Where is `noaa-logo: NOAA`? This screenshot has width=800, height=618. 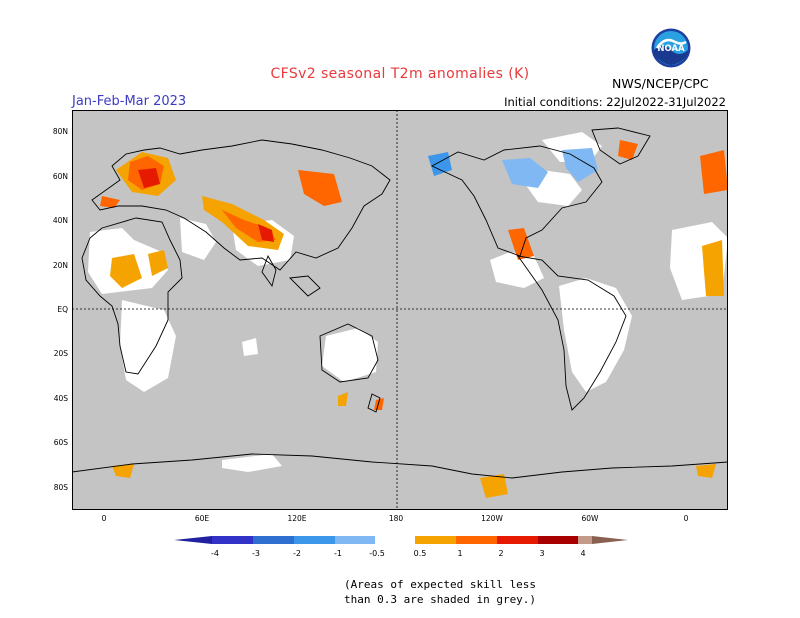 noaa-logo: NOAA is located at coordinates (671, 48).